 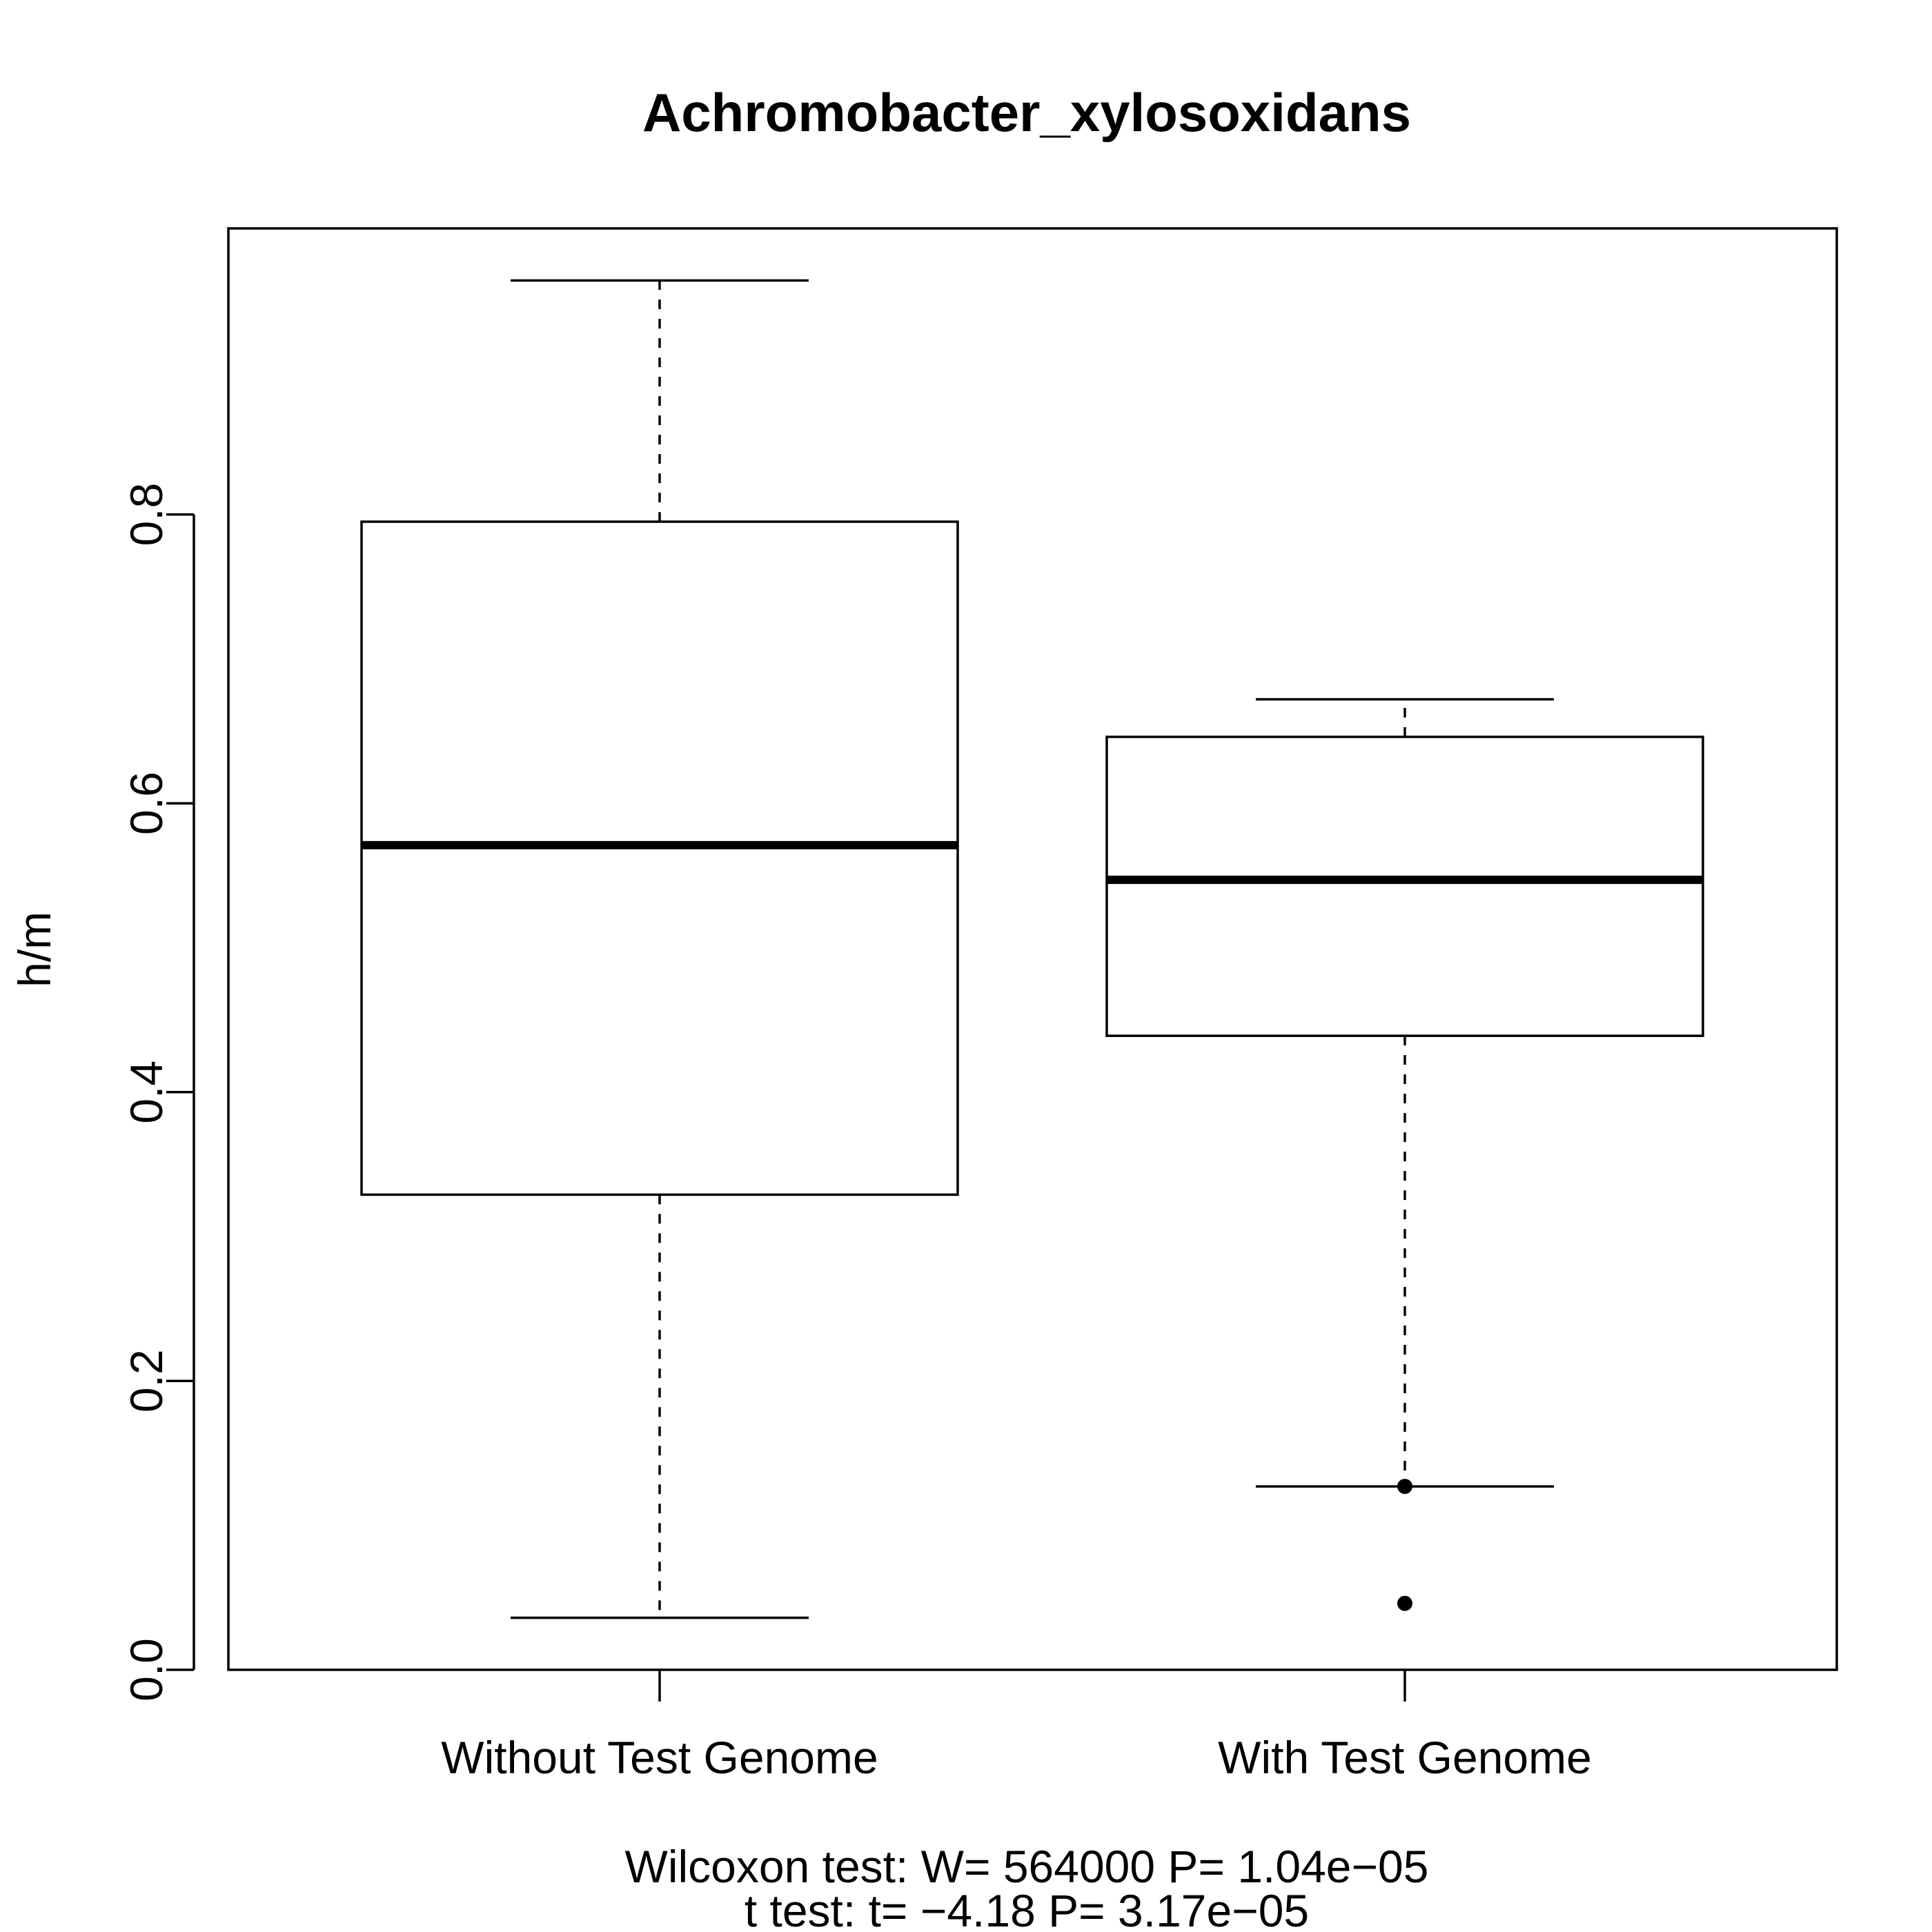 I want to click on y-axis: 0.0 0.2 0.4 0.6 0.8, so click(x=158, y=1092).